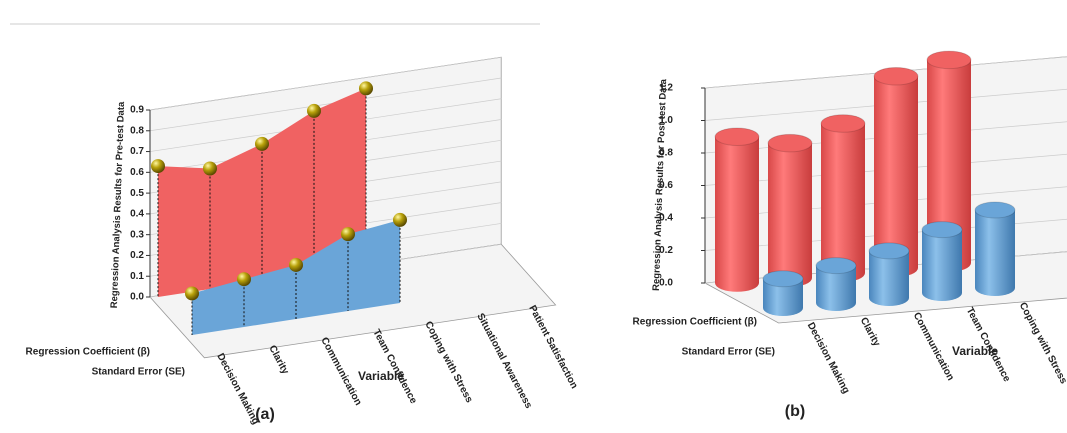  What do you see at coordinates (137, 276) in the screenshot?
I see `y-tick-label: 0.1` at bounding box center [137, 276].